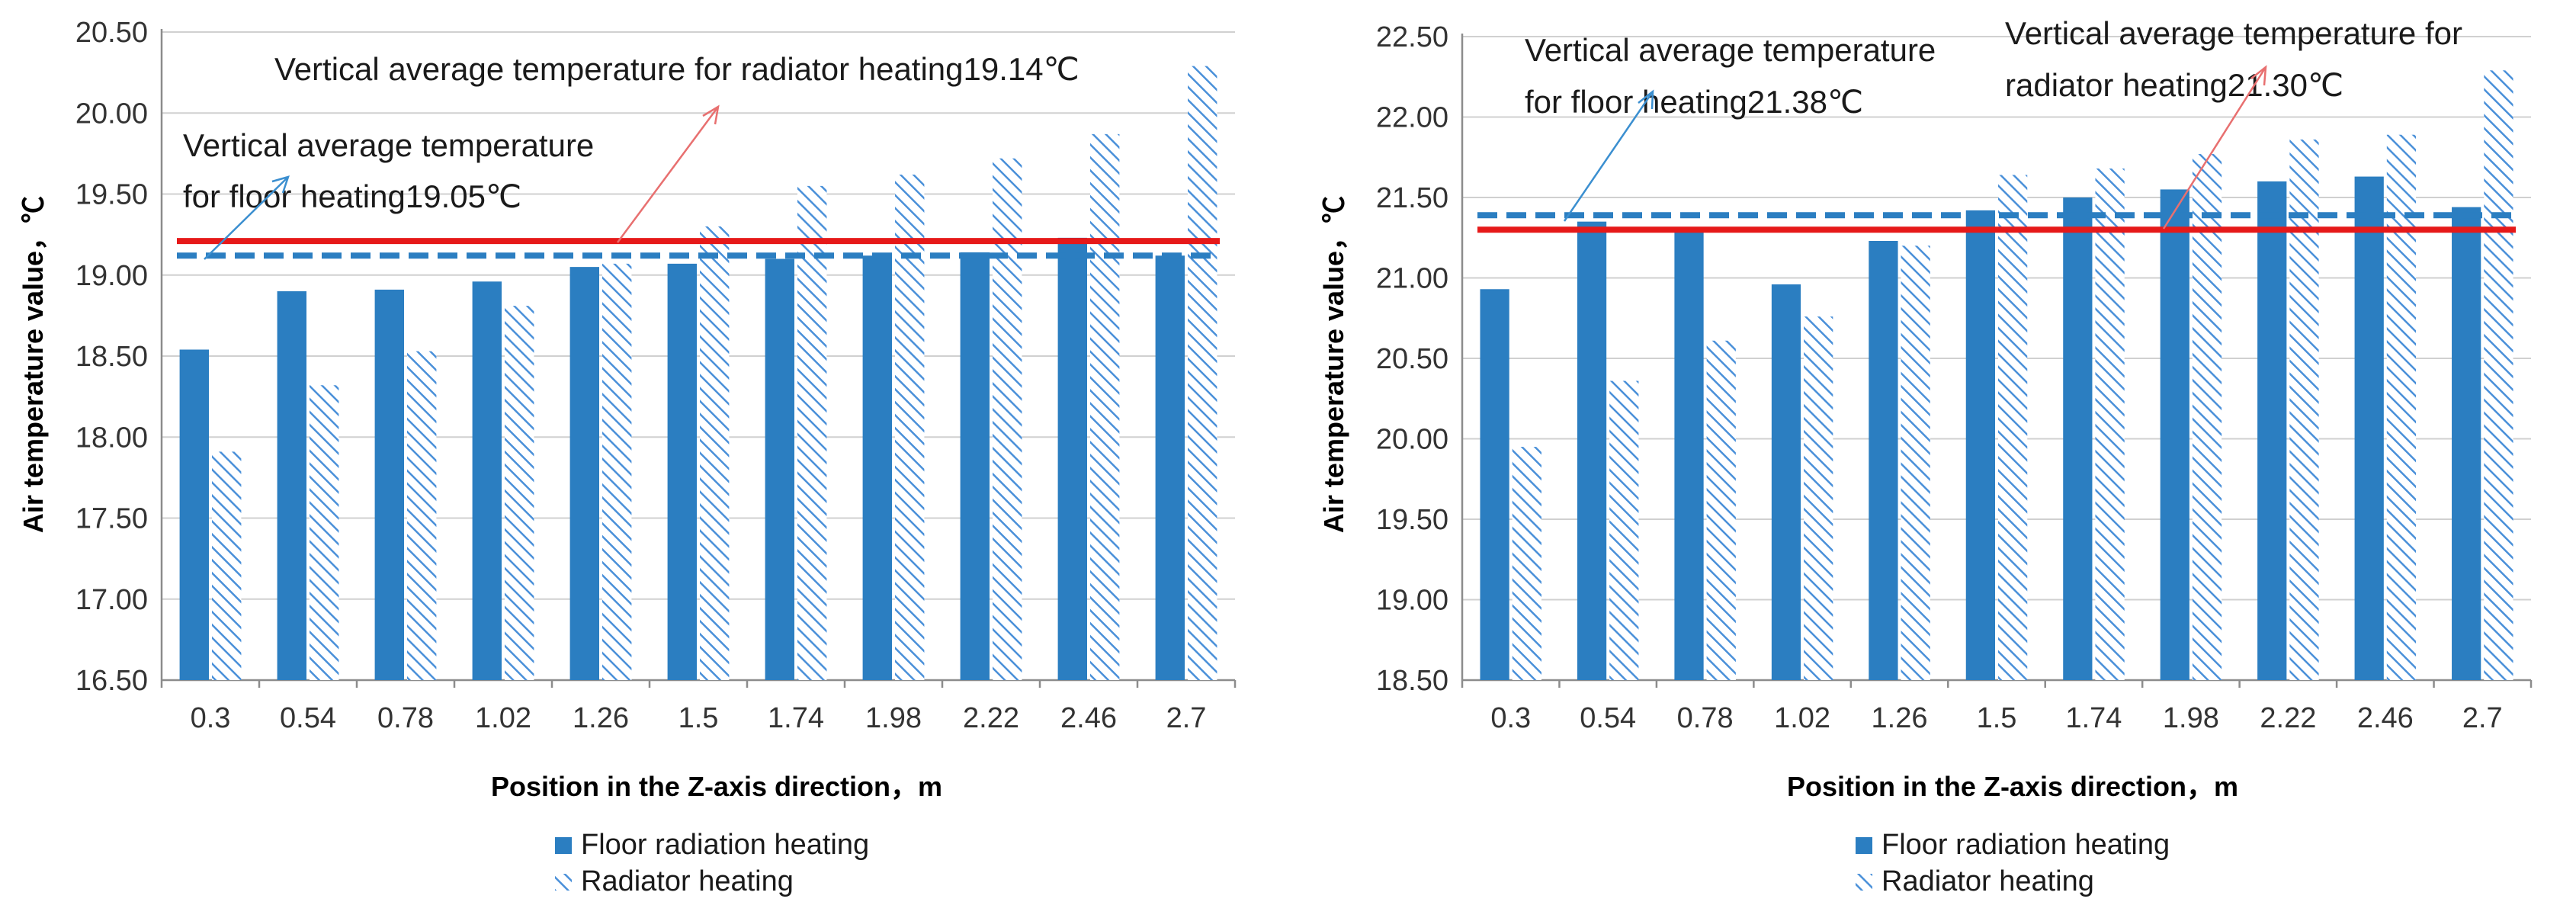  Describe the element at coordinates (1997, 718) in the screenshot. I see `chart-2-x-tick-label: 1.5` at that location.